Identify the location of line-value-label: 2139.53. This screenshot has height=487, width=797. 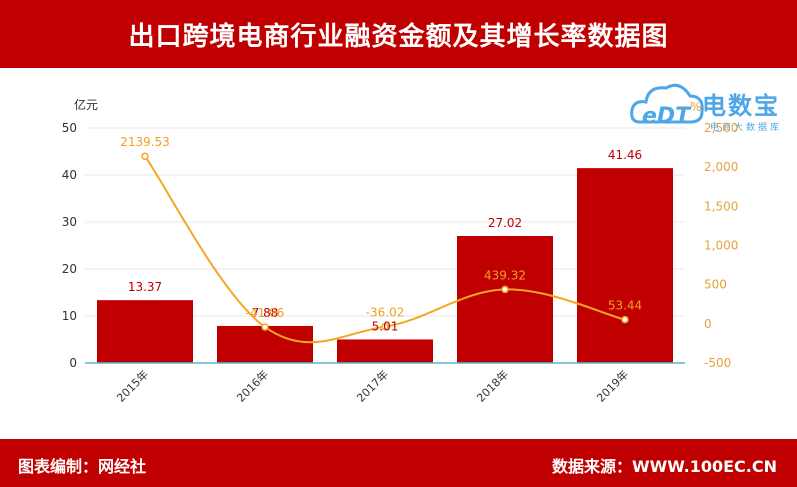
(145, 142).